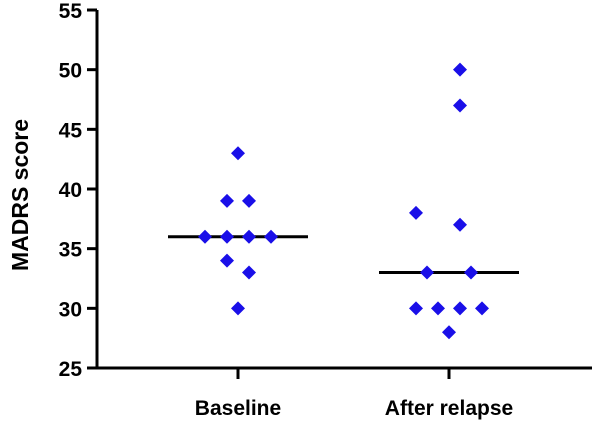 This screenshot has height=424, width=594. I want to click on y-axis-title: MADRS score, so click(20, 195).